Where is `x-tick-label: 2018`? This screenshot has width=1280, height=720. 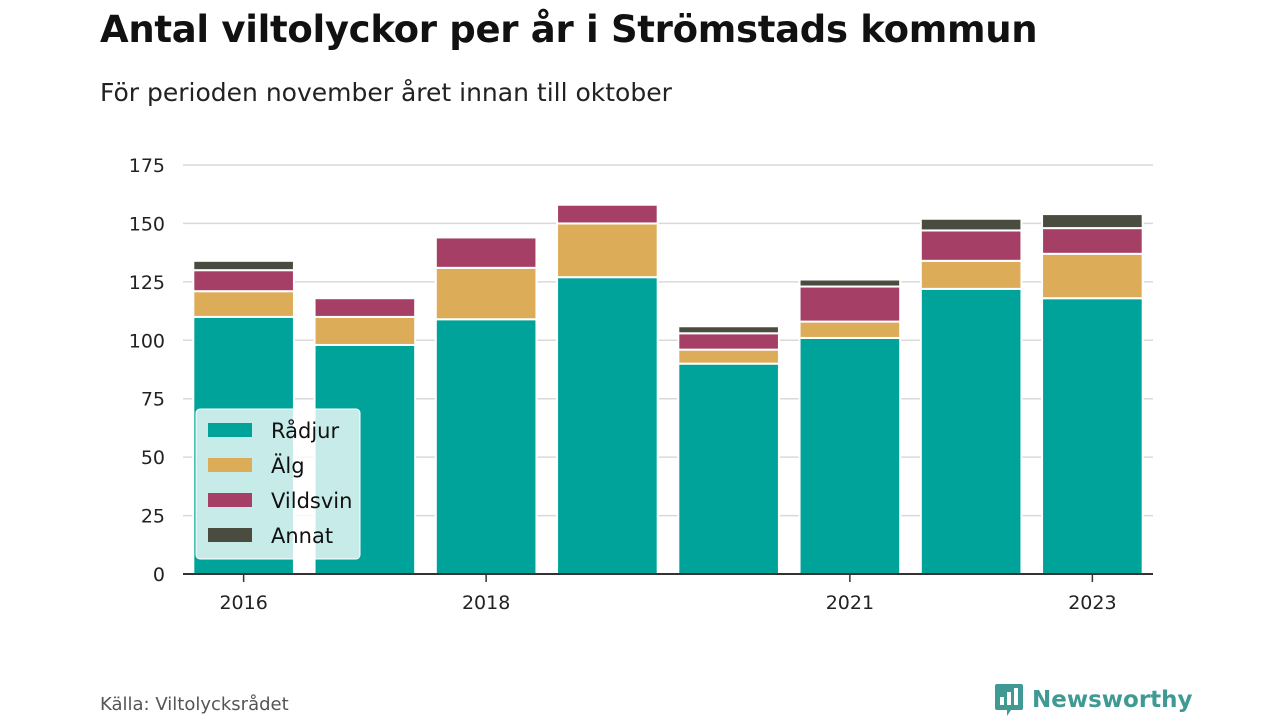
x-tick-label: 2018 is located at coordinates (486, 603).